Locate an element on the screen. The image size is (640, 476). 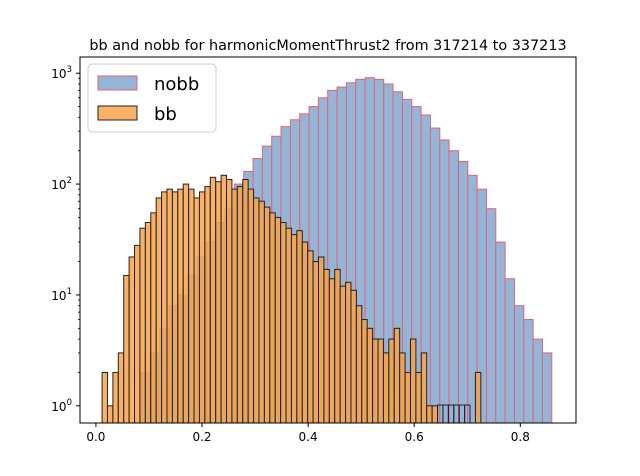
x-tick-label: 0.8 is located at coordinates (520, 437).